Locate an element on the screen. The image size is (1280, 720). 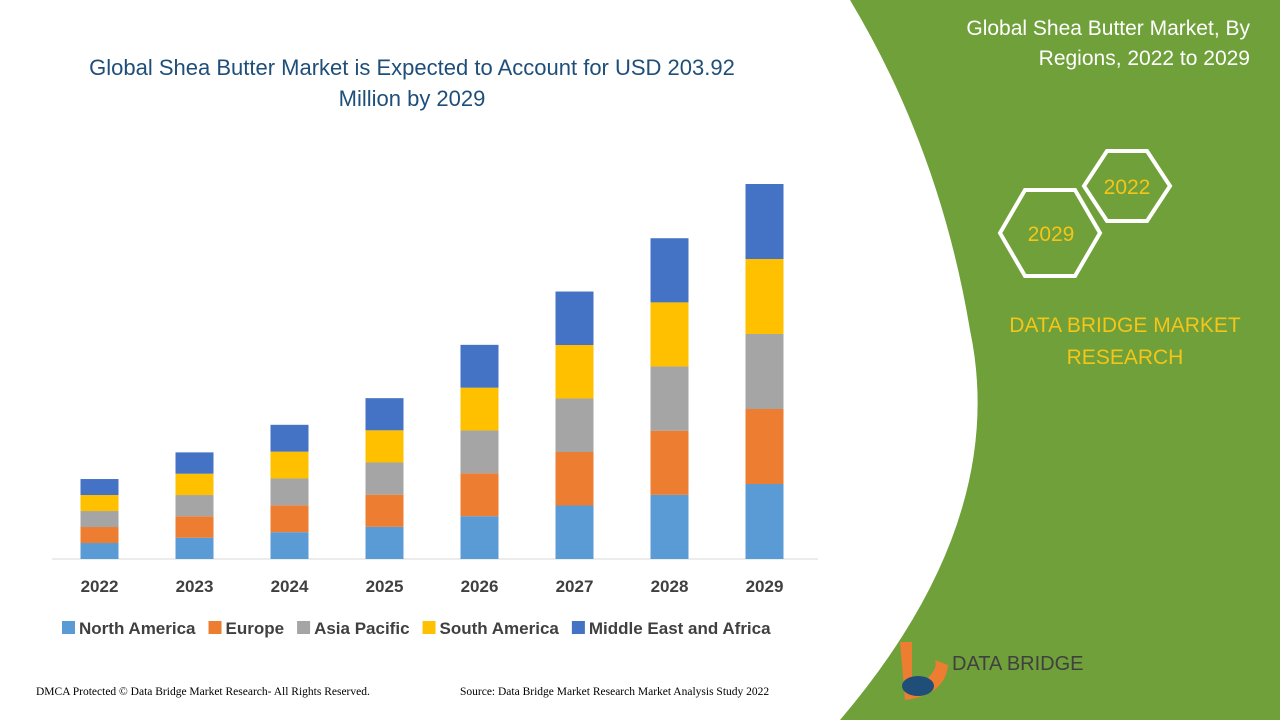
x-tick-label: 2028 is located at coordinates (670, 586).